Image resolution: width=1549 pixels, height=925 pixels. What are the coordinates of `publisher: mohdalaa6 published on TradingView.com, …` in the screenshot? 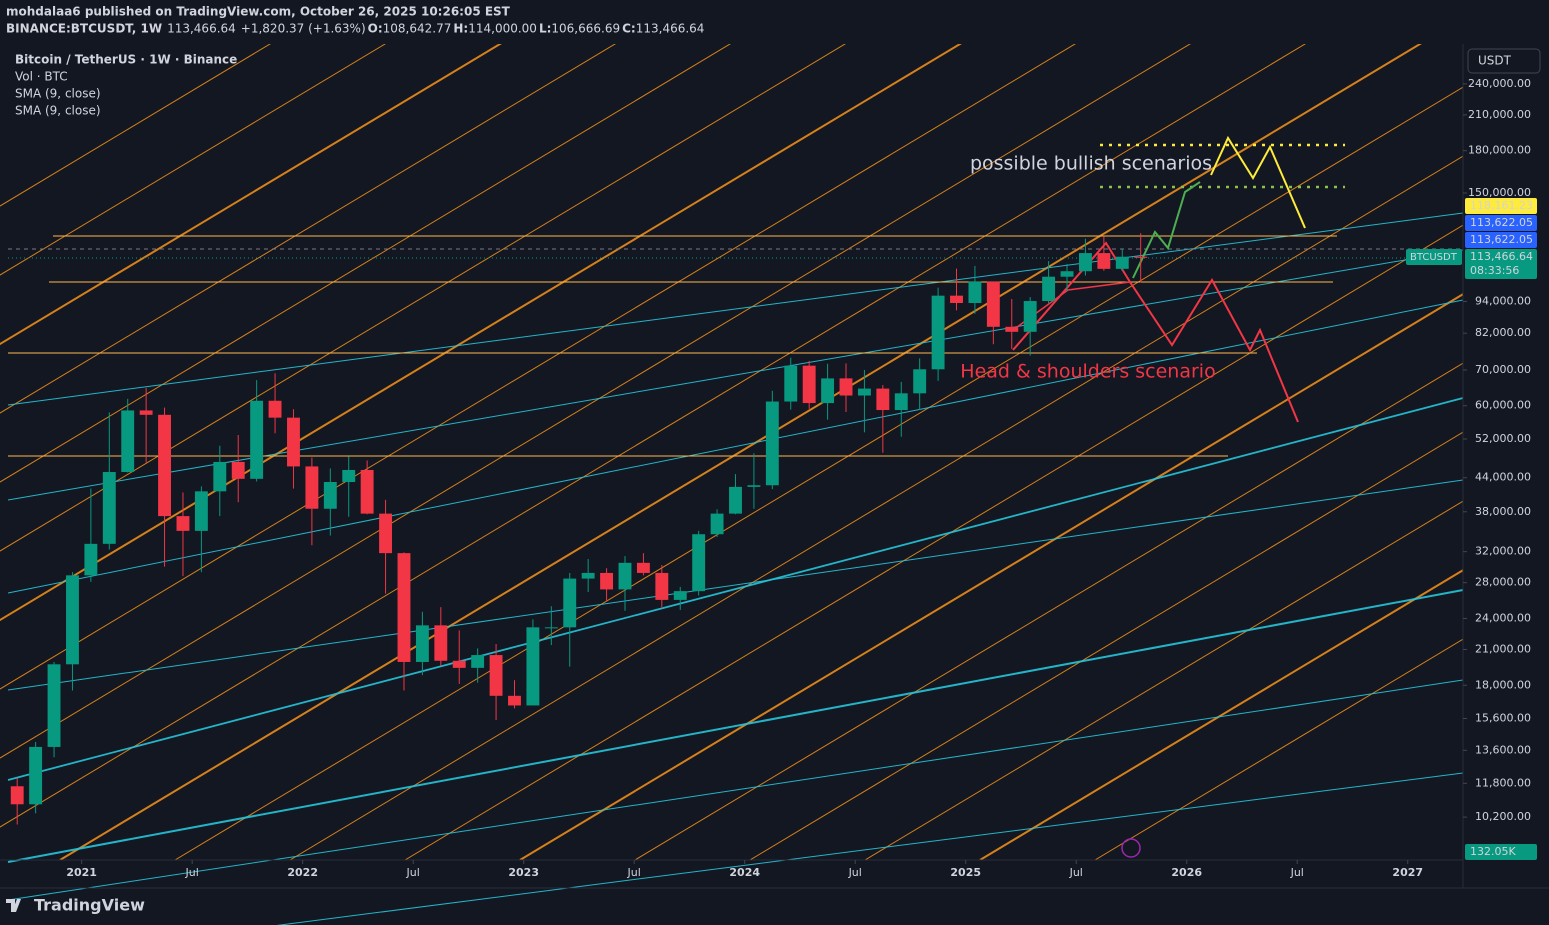 It's located at (258, 12).